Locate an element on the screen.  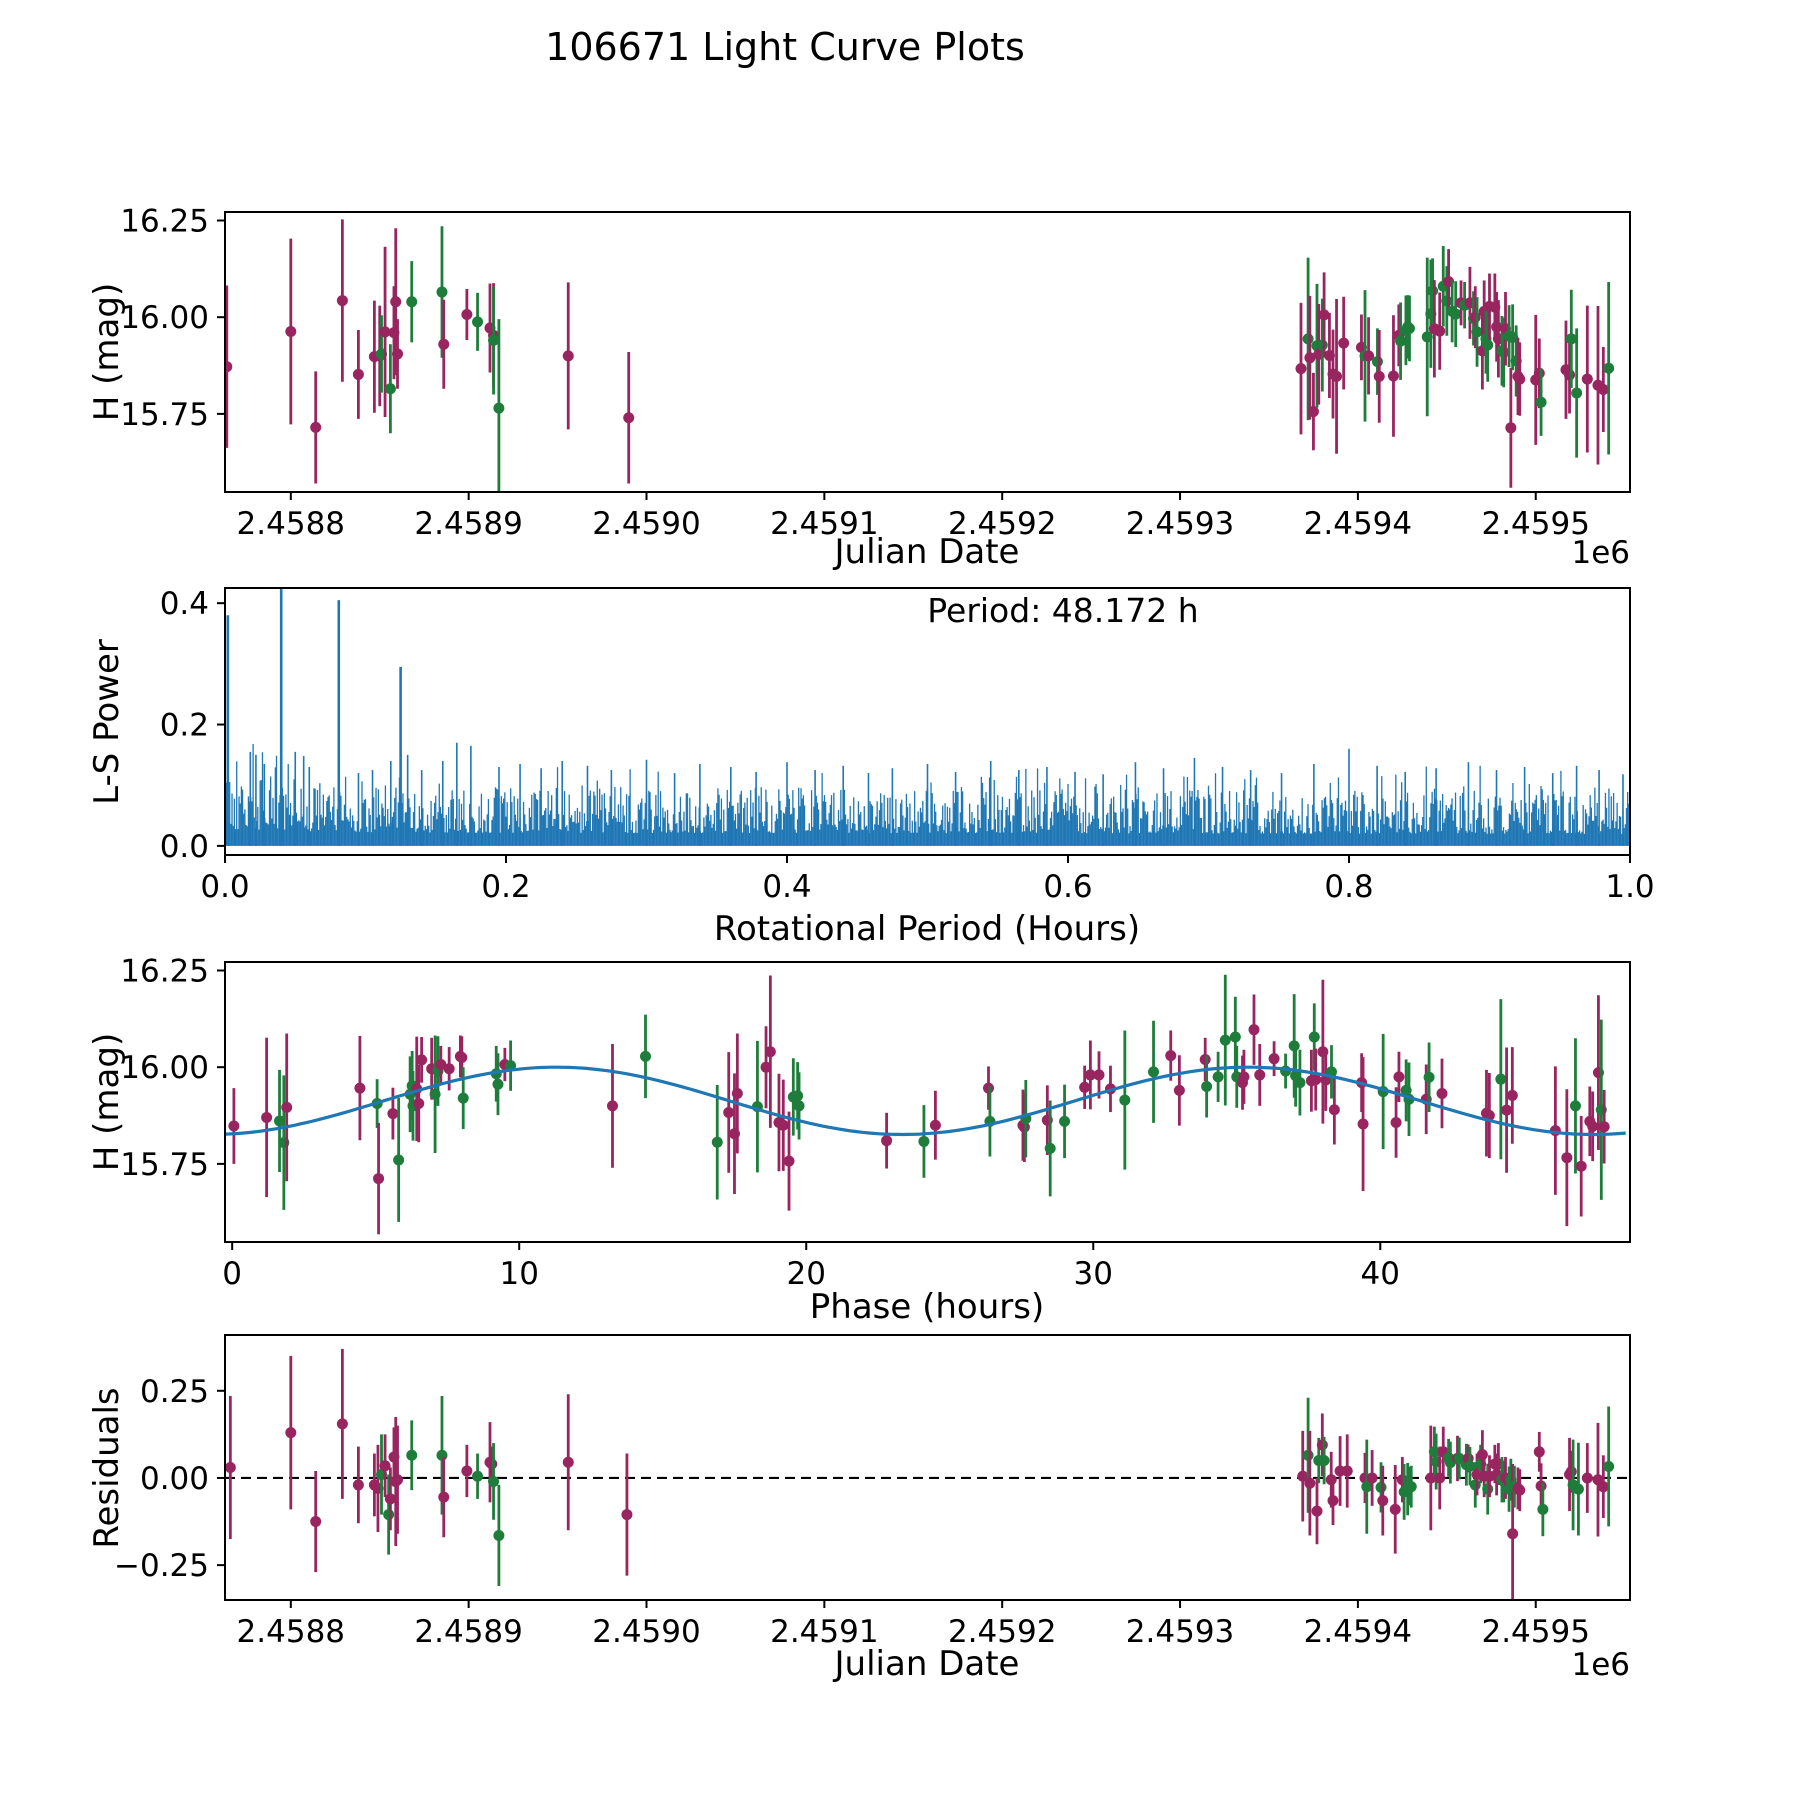
x-tick-label: 2.4592 is located at coordinates (1002, 524).